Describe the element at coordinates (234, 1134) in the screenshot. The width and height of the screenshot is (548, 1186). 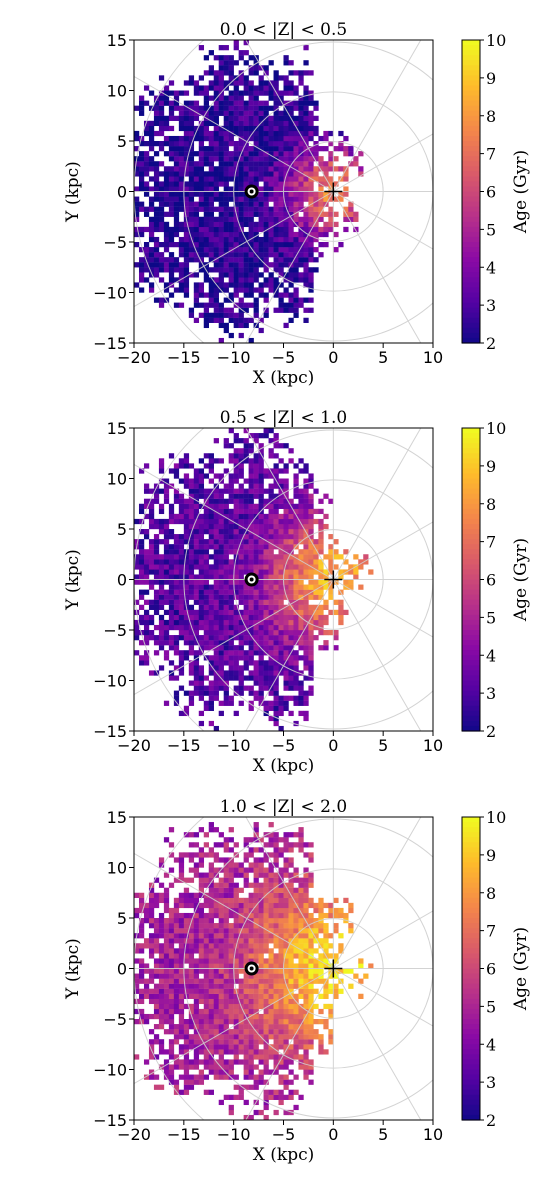
I see `x-tick-label: −10` at that location.